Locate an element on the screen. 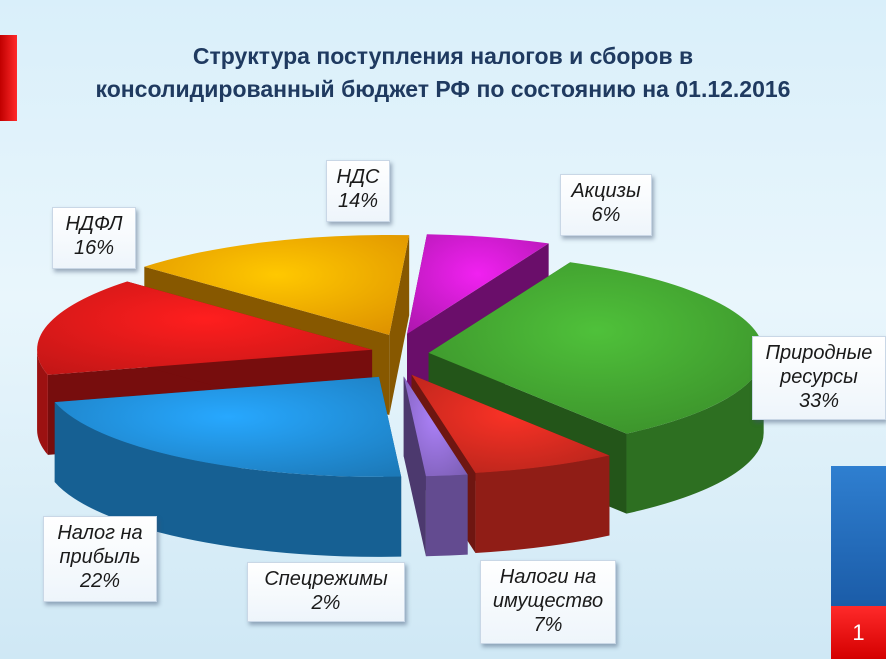 The image size is (886, 659). pie-slice-top-pit is located at coordinates (205, 328).